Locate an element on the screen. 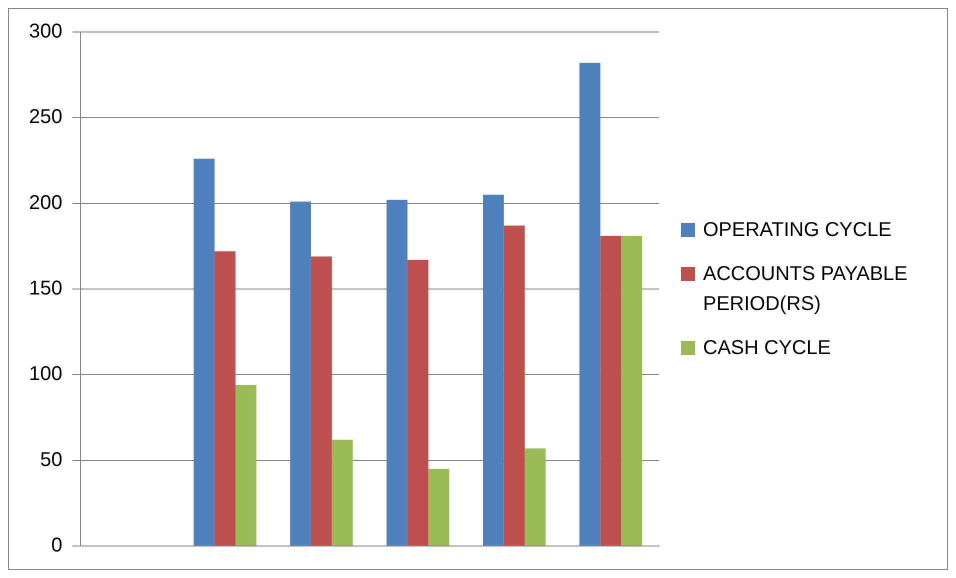  y-tick-label: 100 is located at coordinates (45, 374).